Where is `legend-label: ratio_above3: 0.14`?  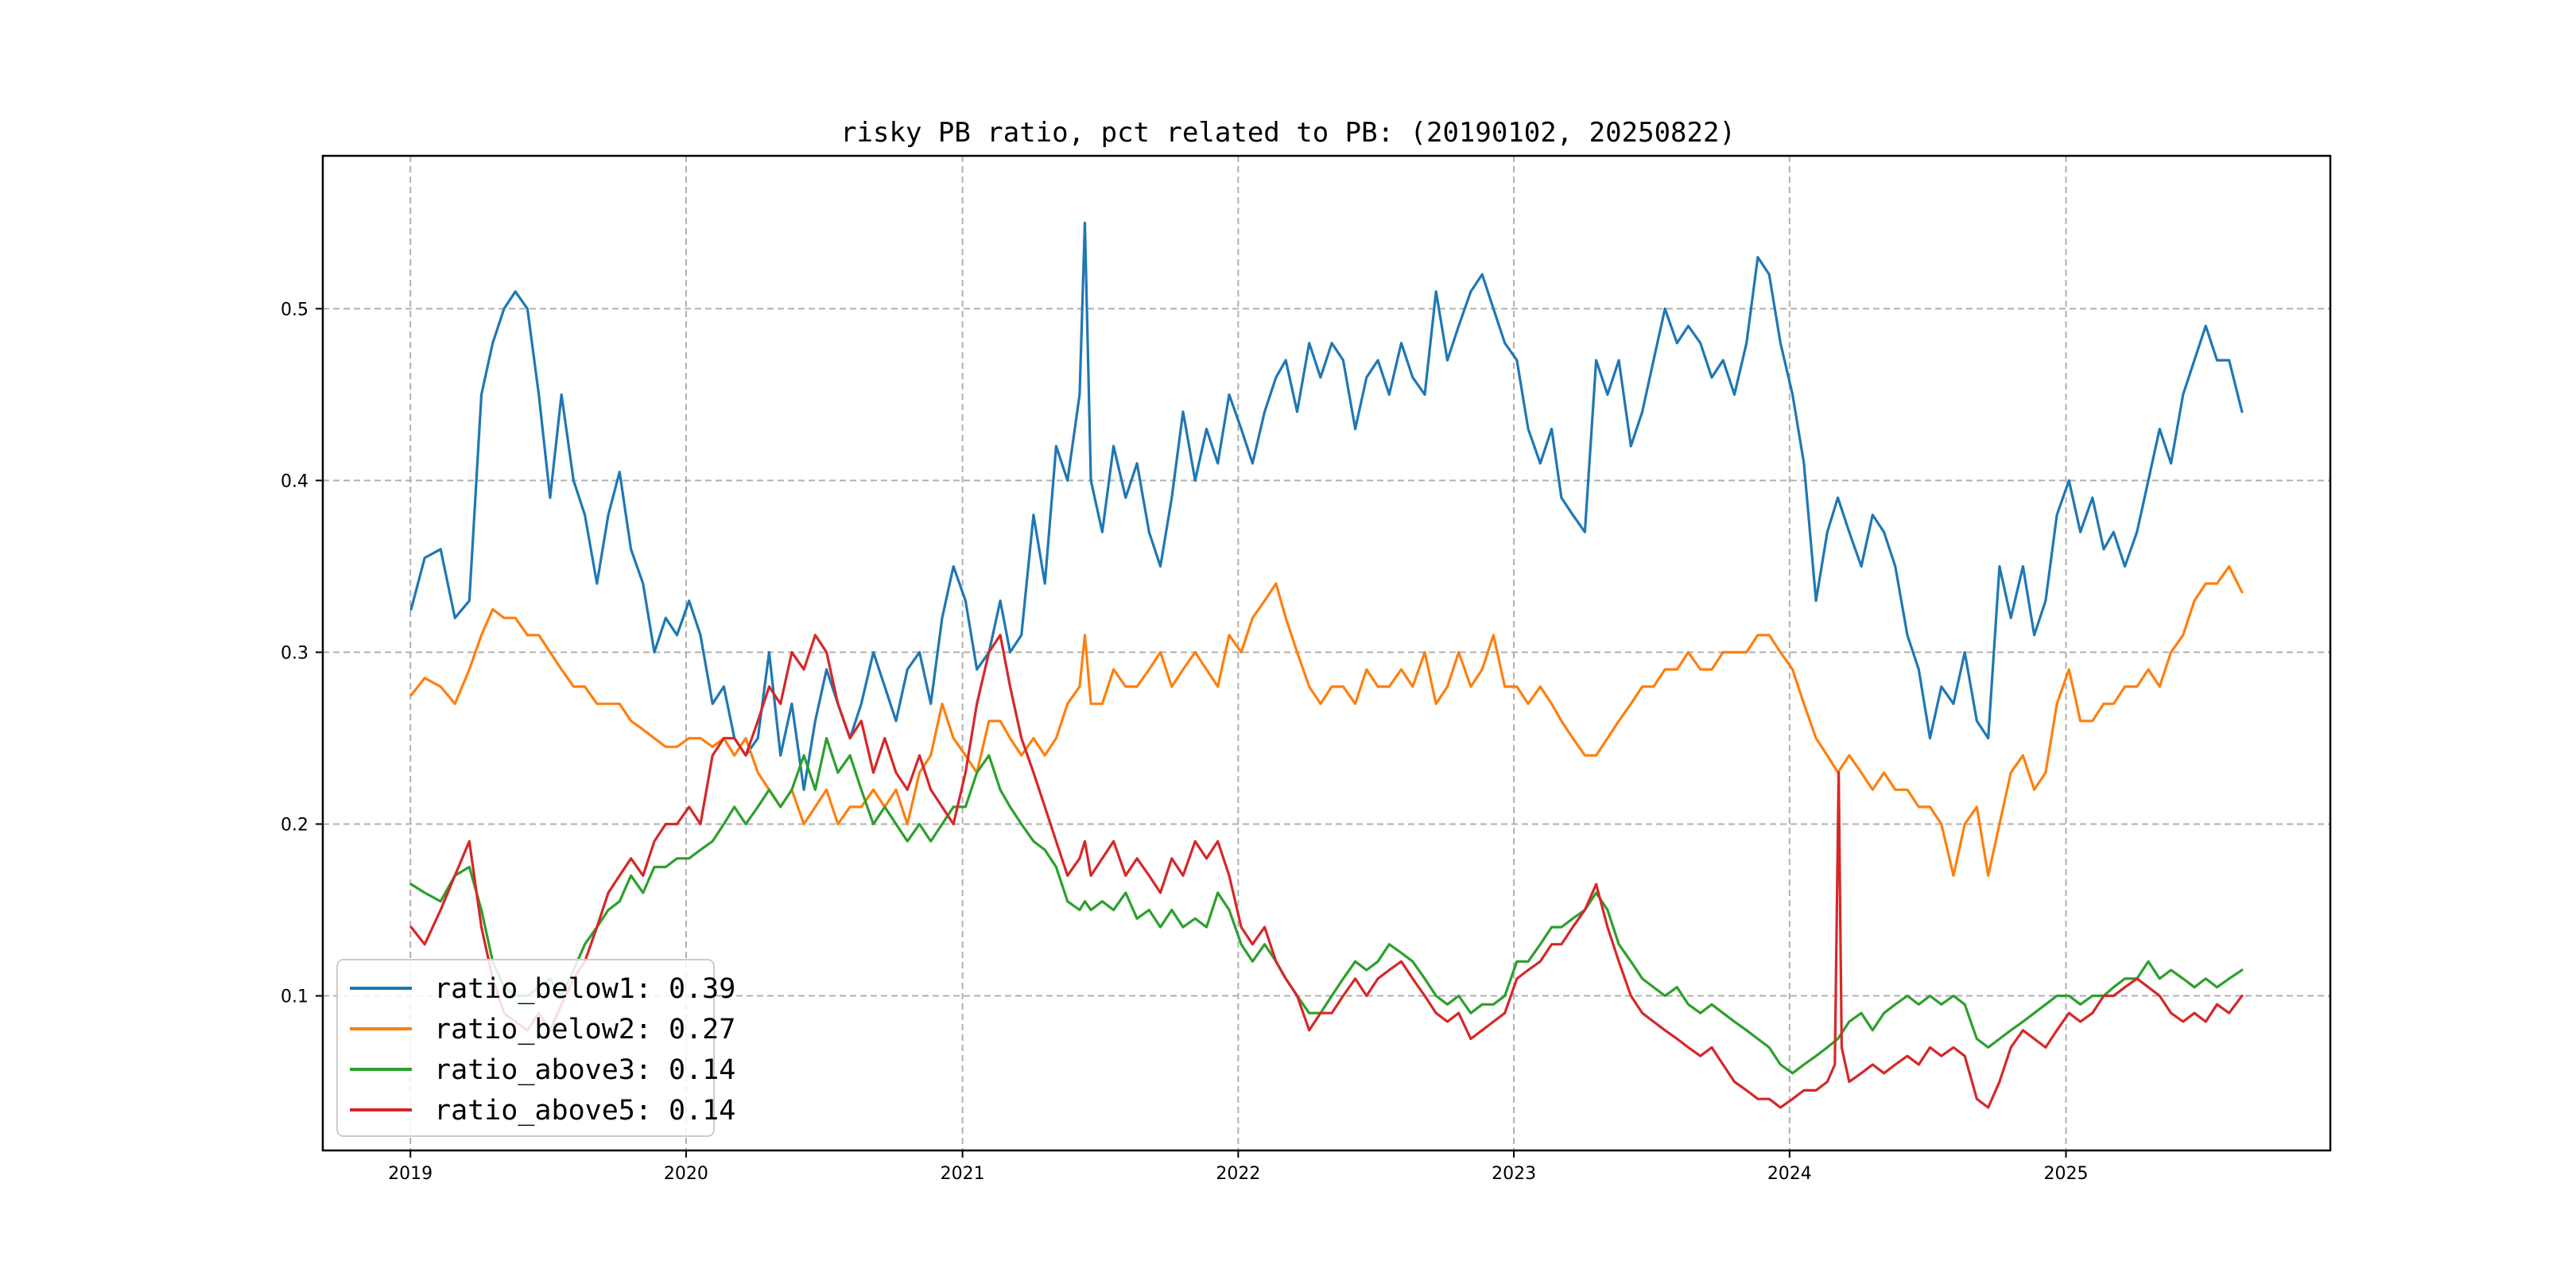
legend-label: ratio_above3: 0.14 is located at coordinates (584, 1070).